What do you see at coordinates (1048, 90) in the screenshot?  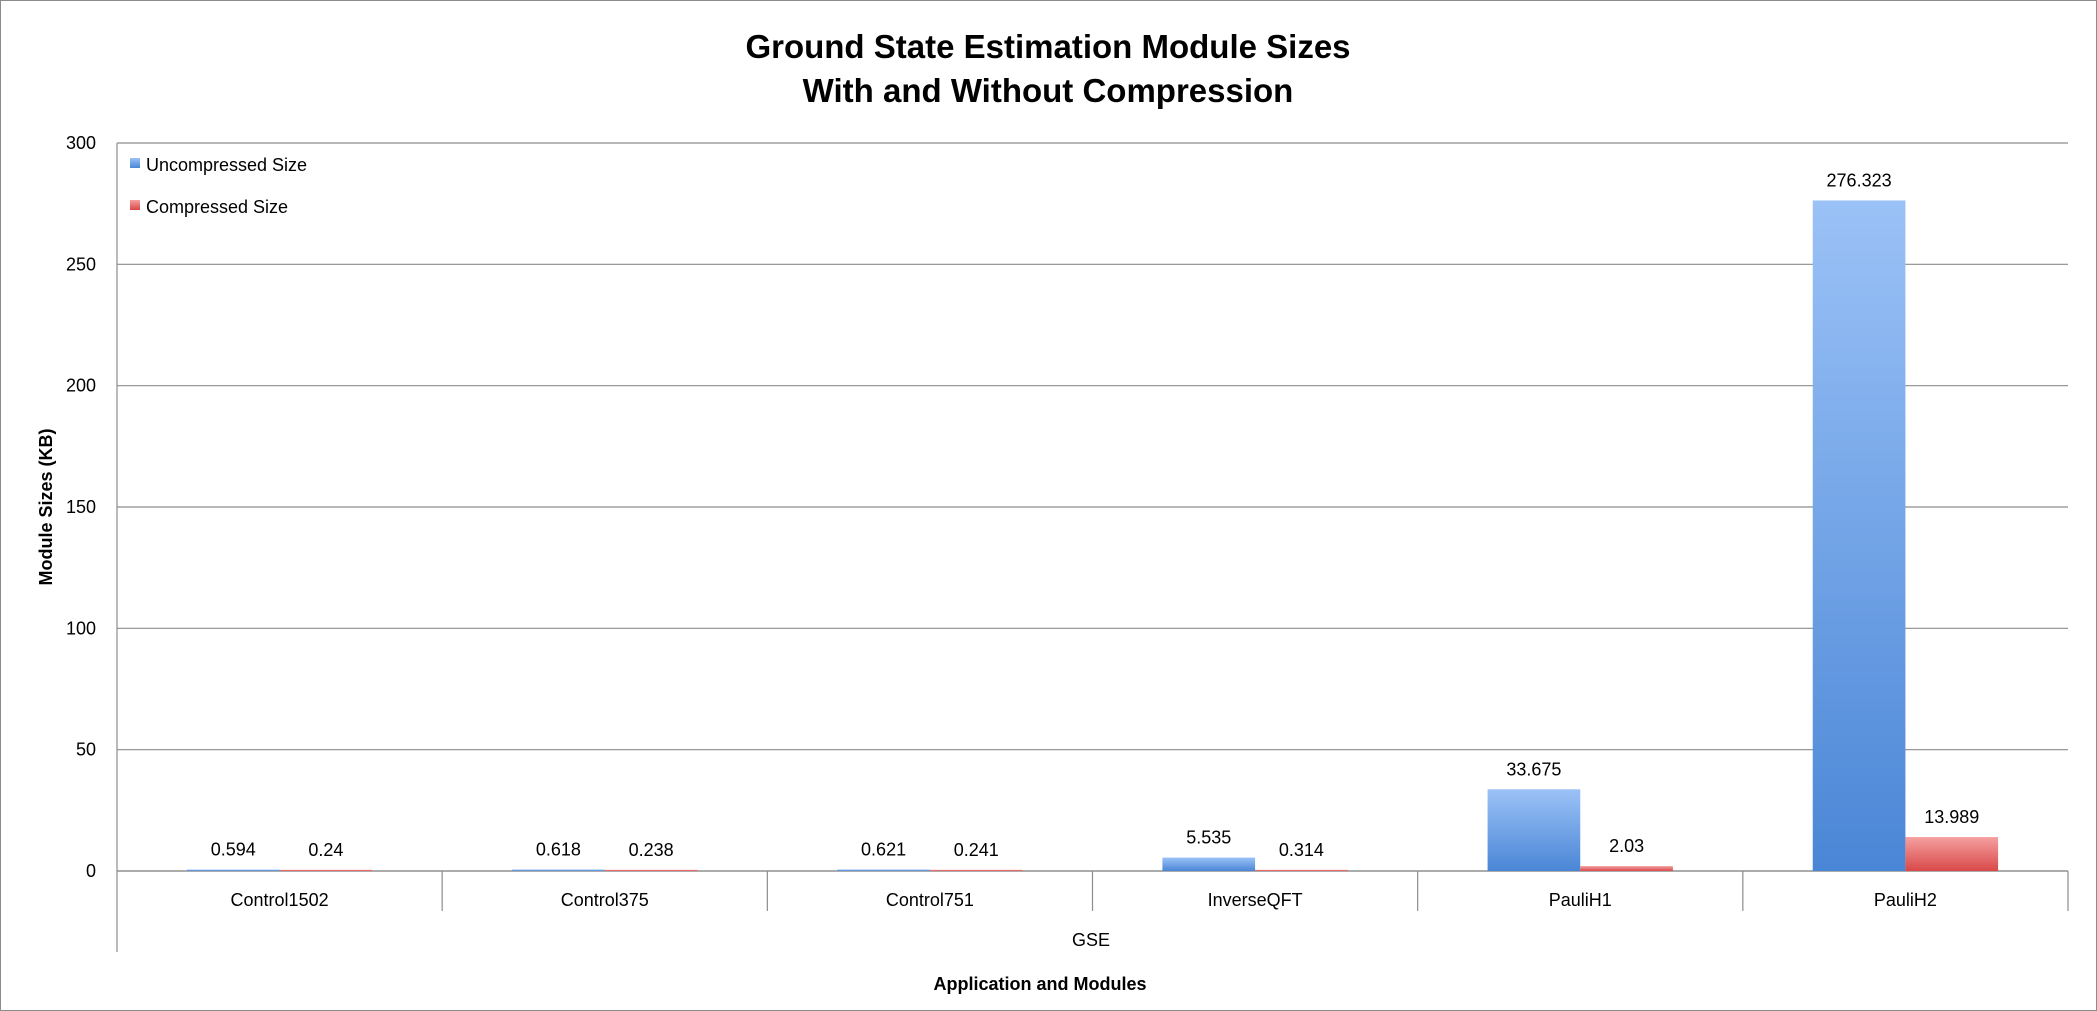 I see `chart-title-line-2: With and Without Compression` at bounding box center [1048, 90].